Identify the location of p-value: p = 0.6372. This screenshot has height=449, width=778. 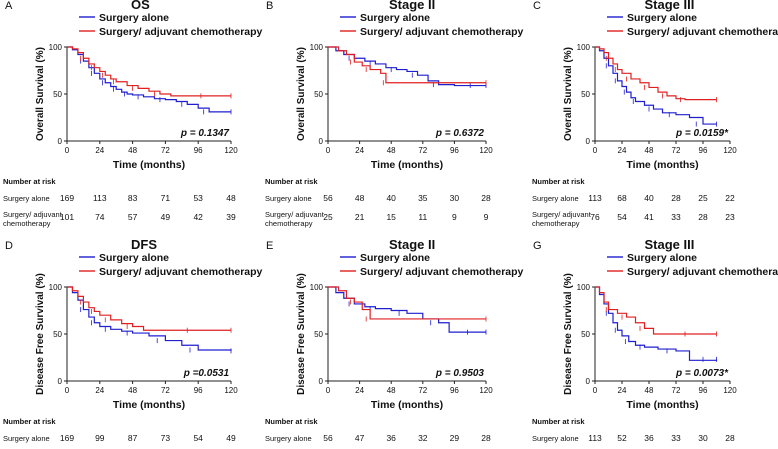
(460, 133).